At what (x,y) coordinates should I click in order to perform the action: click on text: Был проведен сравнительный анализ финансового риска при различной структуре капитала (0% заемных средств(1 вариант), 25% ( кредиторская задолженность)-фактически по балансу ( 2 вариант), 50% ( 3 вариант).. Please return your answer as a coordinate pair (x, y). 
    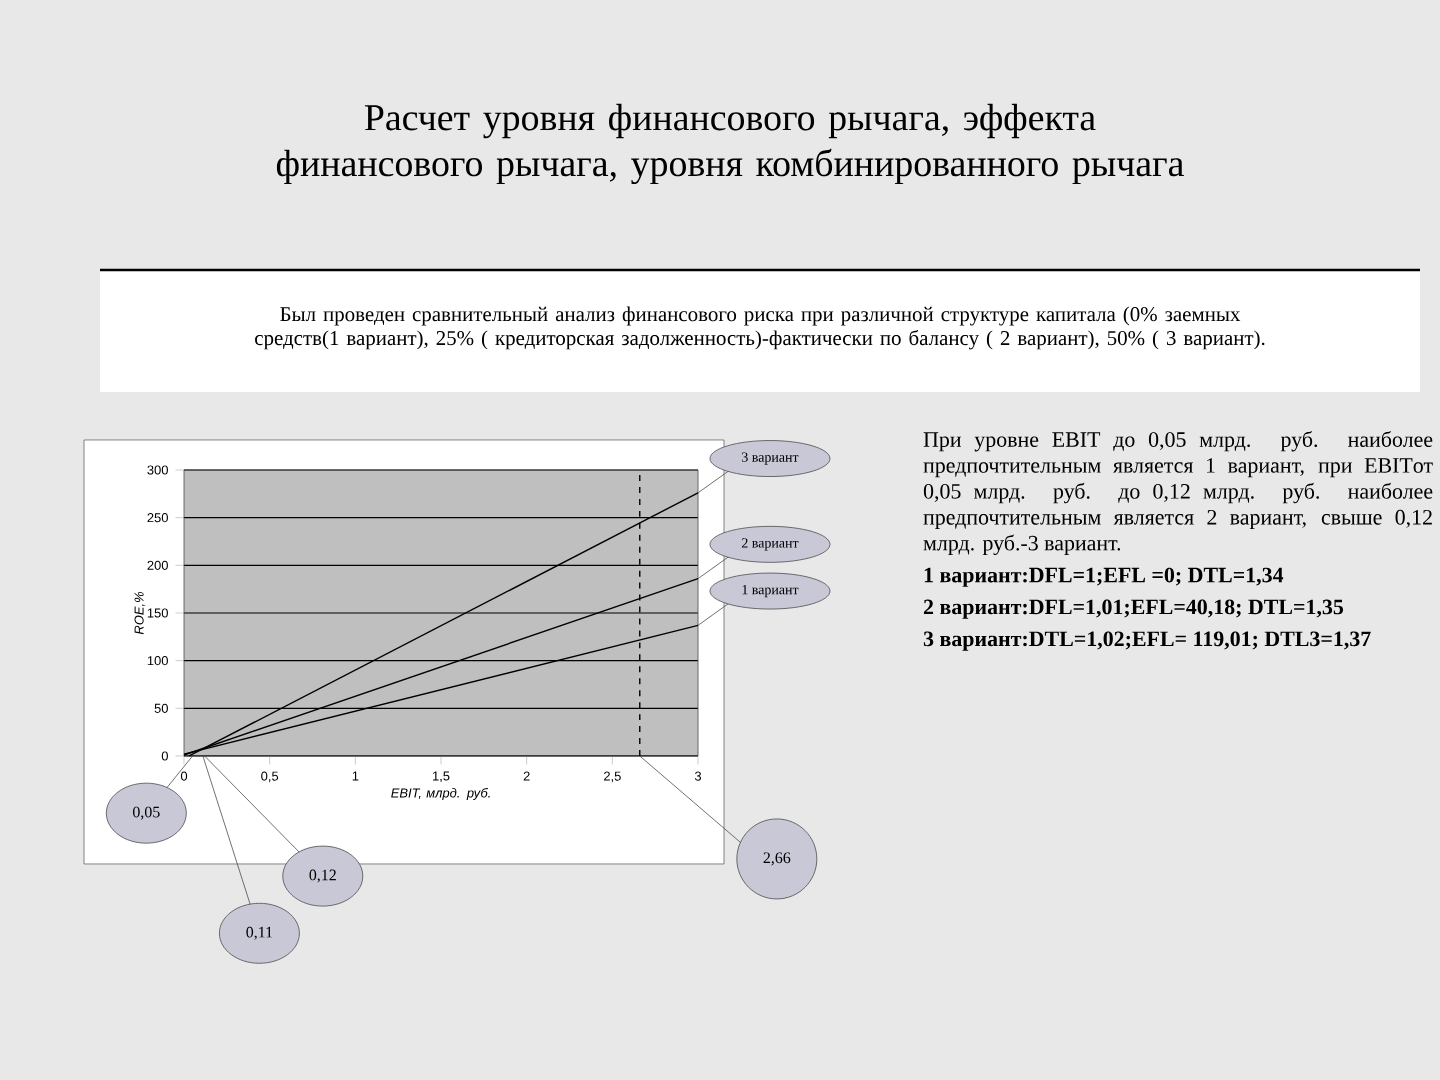
    Looking at the image, I should click on (760, 328).